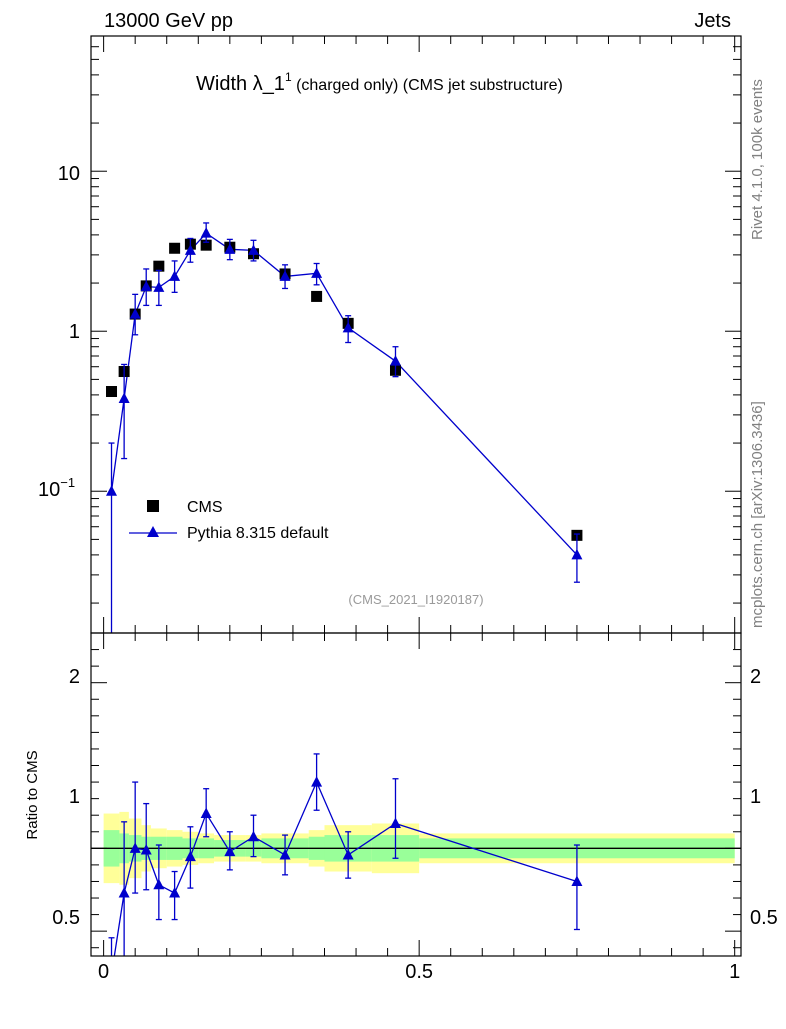 The width and height of the screenshot is (786, 1029). I want to click on legend-mc-label: Pythia 8.315 default, so click(258, 533).